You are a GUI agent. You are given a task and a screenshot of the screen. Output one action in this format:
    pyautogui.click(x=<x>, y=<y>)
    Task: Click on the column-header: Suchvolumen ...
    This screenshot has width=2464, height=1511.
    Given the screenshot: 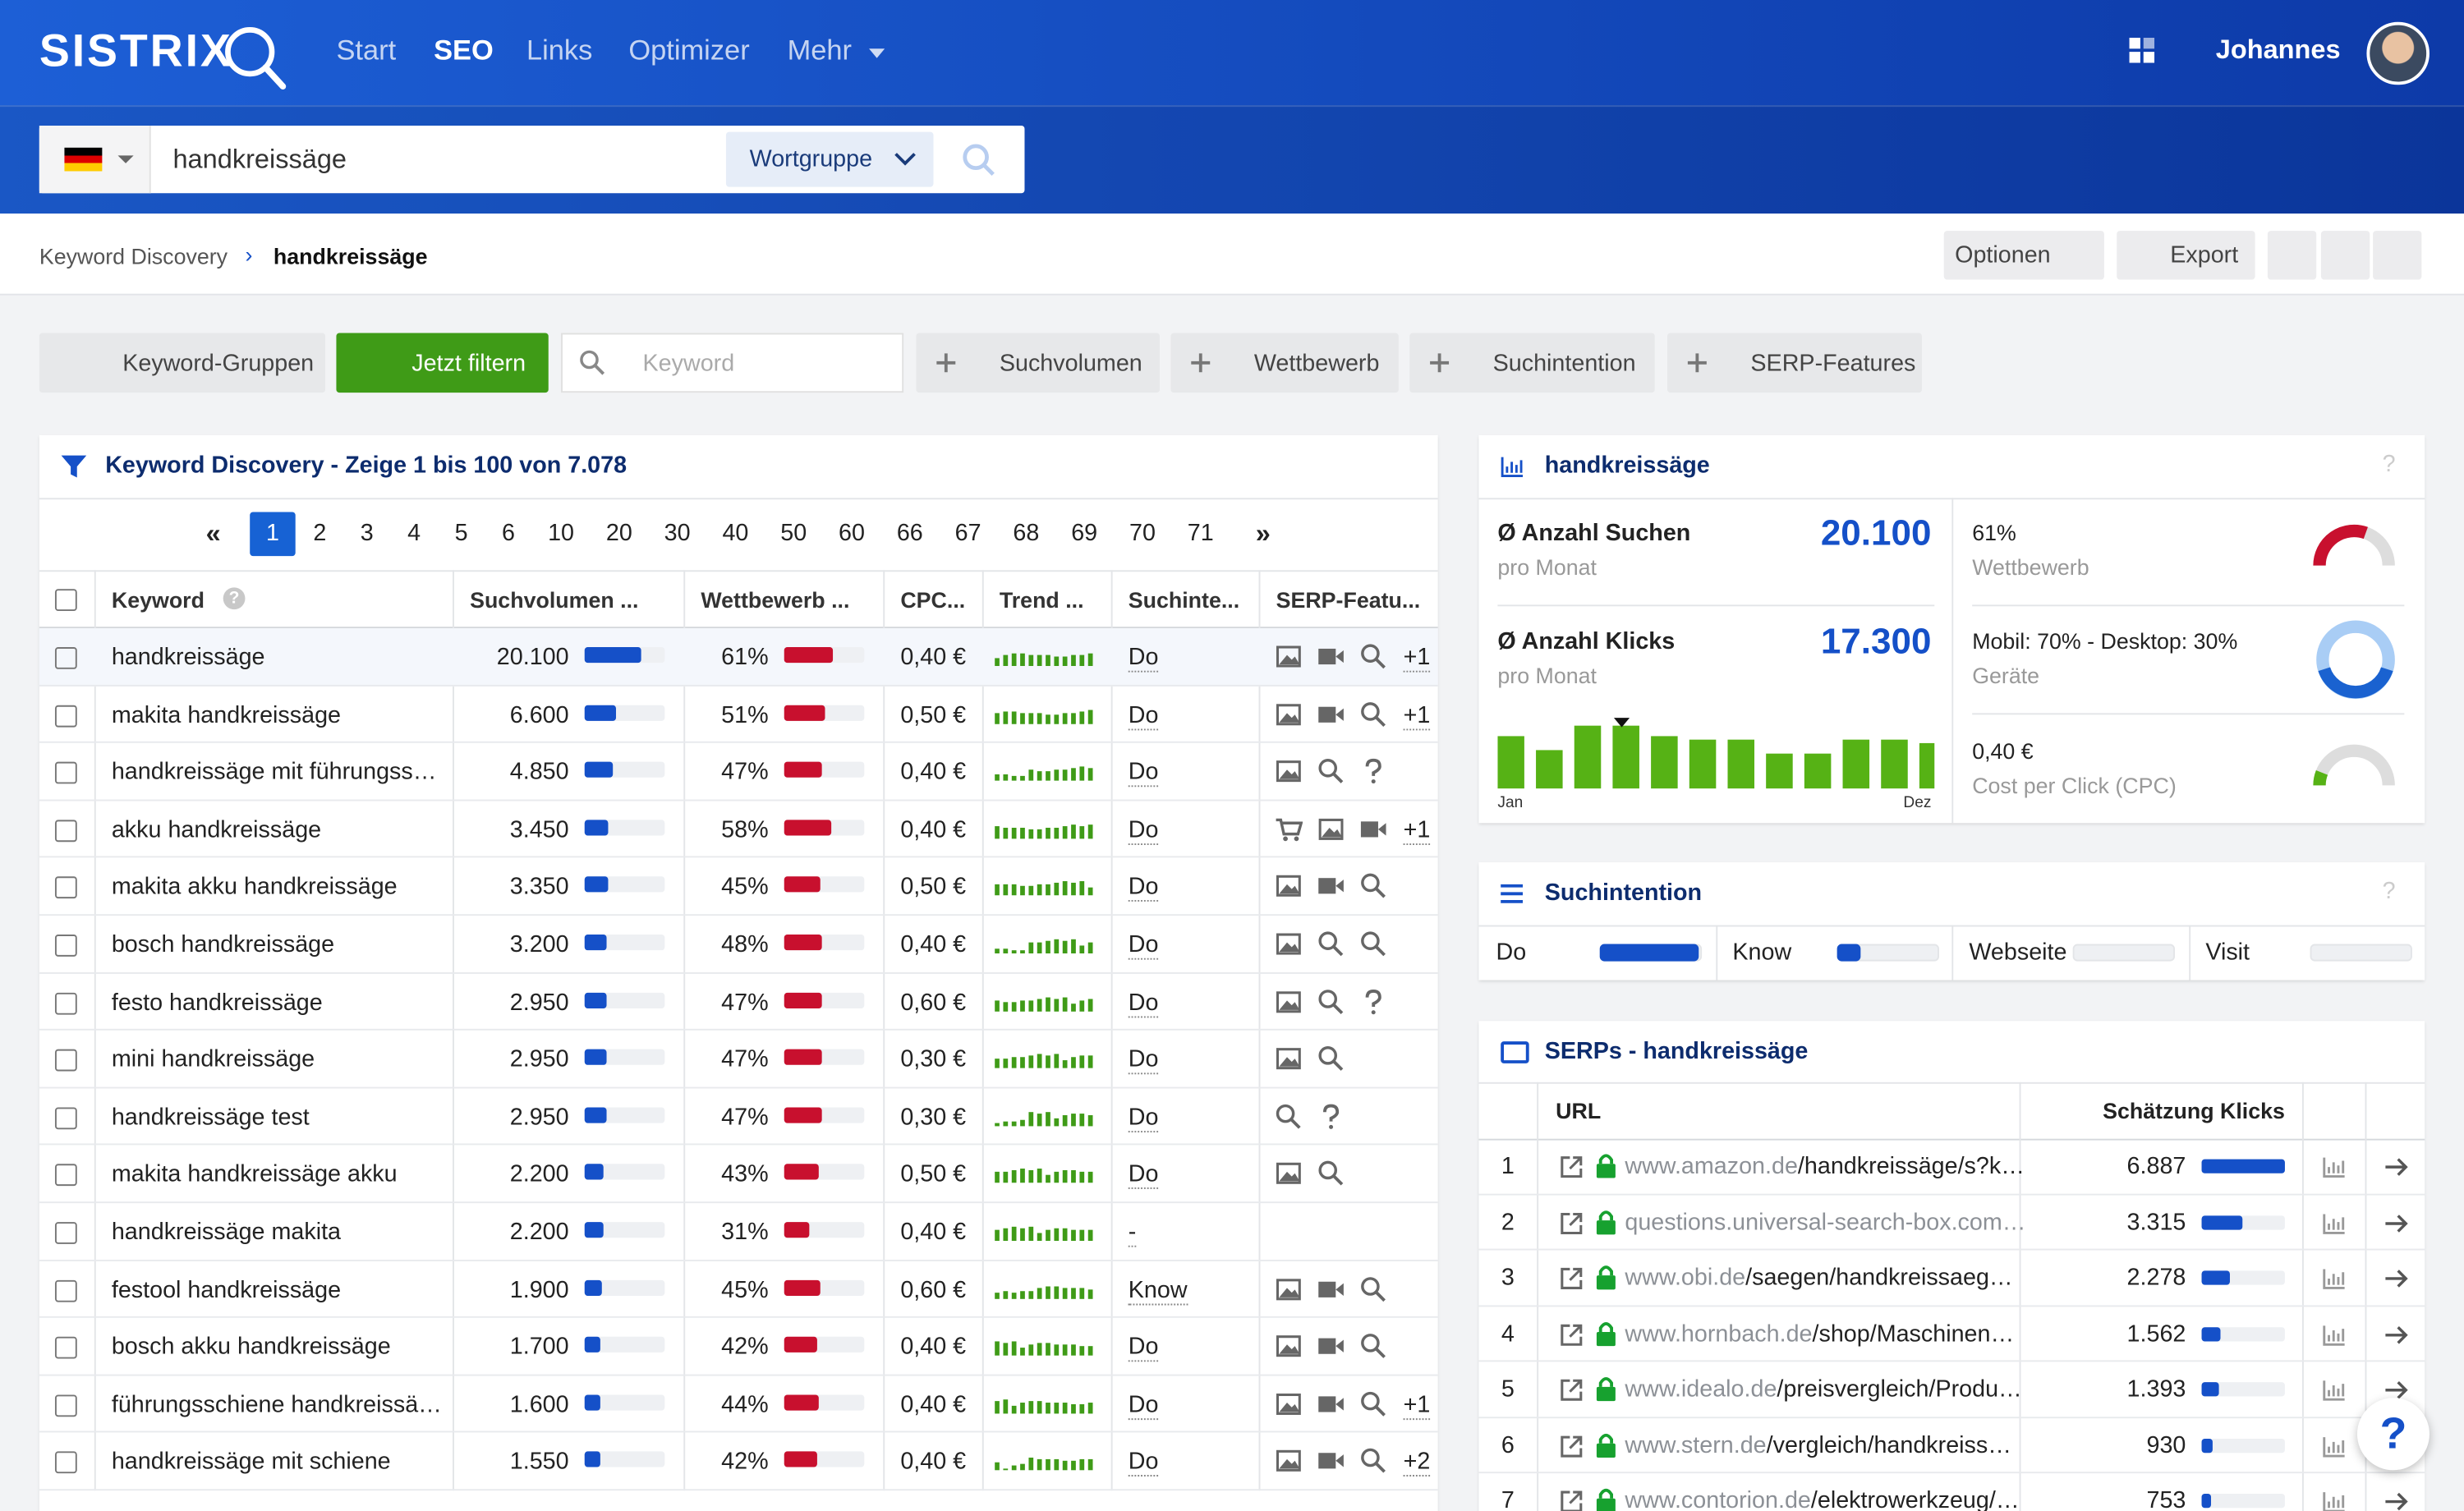 What is the action you would take?
    pyautogui.click(x=554, y=600)
    